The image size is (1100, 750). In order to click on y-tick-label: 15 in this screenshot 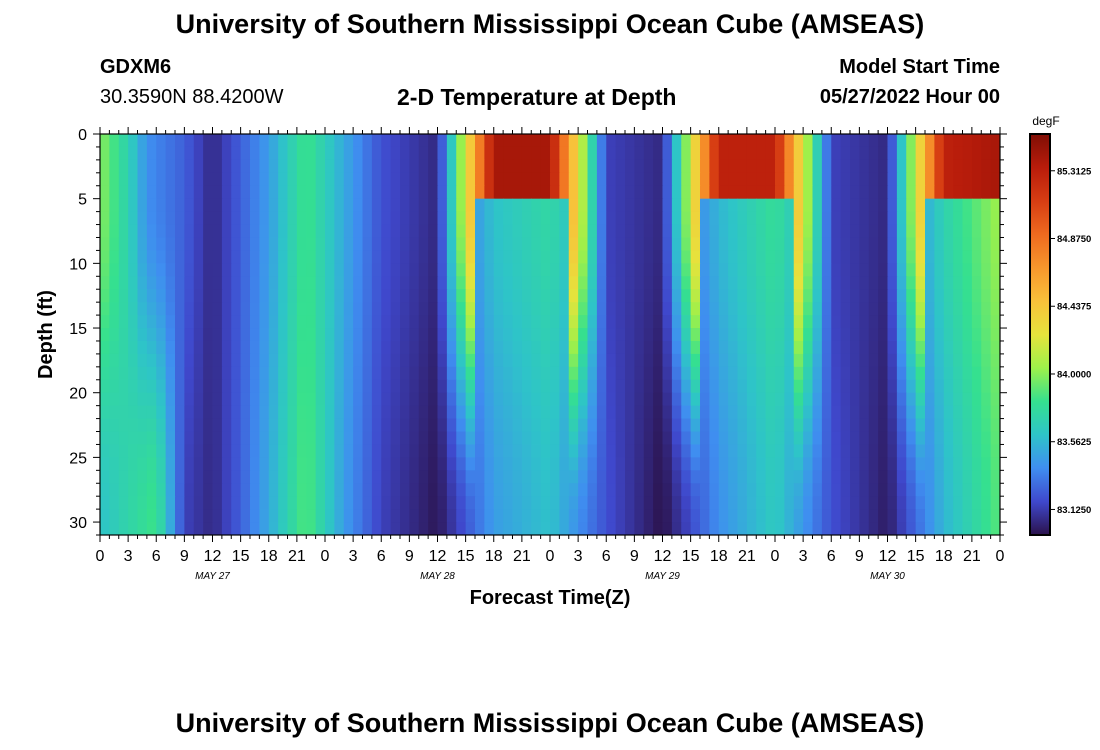, I will do `click(78, 329)`.